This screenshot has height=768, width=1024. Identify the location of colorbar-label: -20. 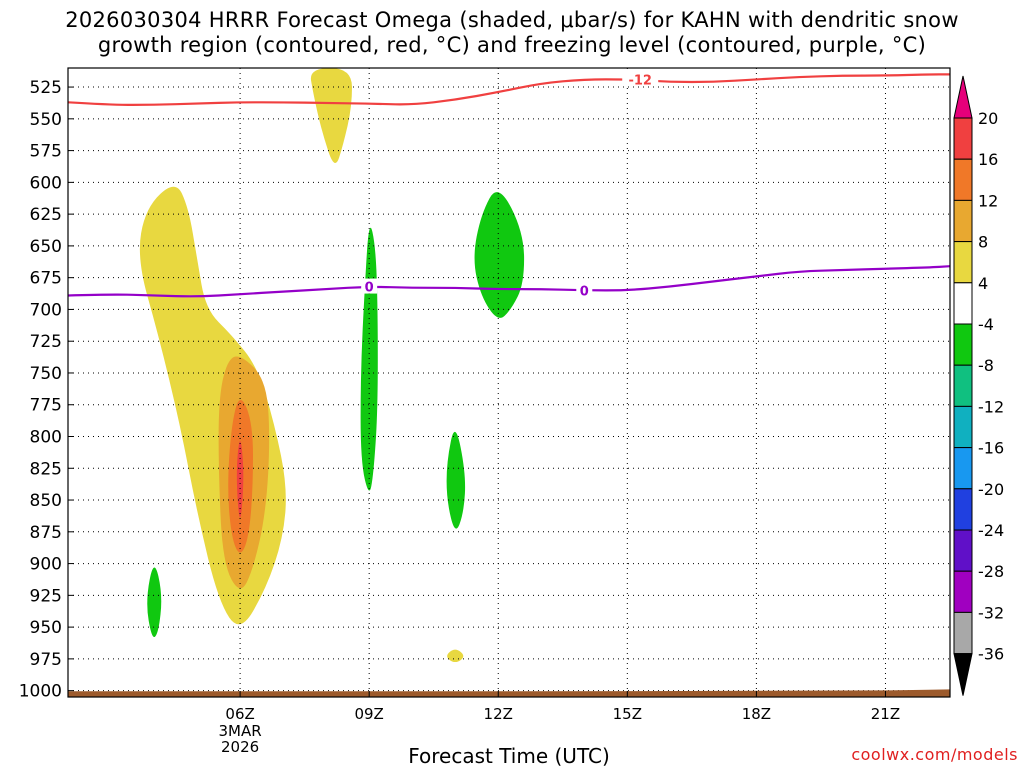
(991, 489).